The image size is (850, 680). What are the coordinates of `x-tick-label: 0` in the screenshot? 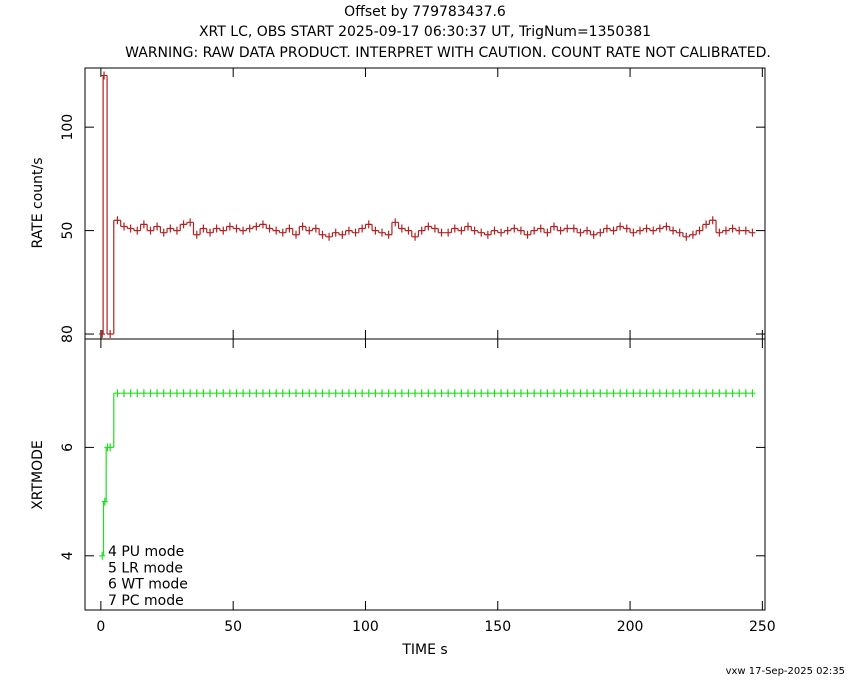 It's located at (100, 627).